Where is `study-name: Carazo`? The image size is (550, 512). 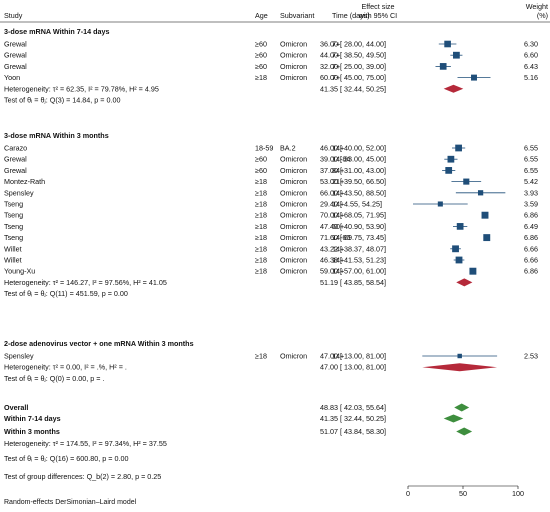 study-name: Carazo is located at coordinates (15, 148).